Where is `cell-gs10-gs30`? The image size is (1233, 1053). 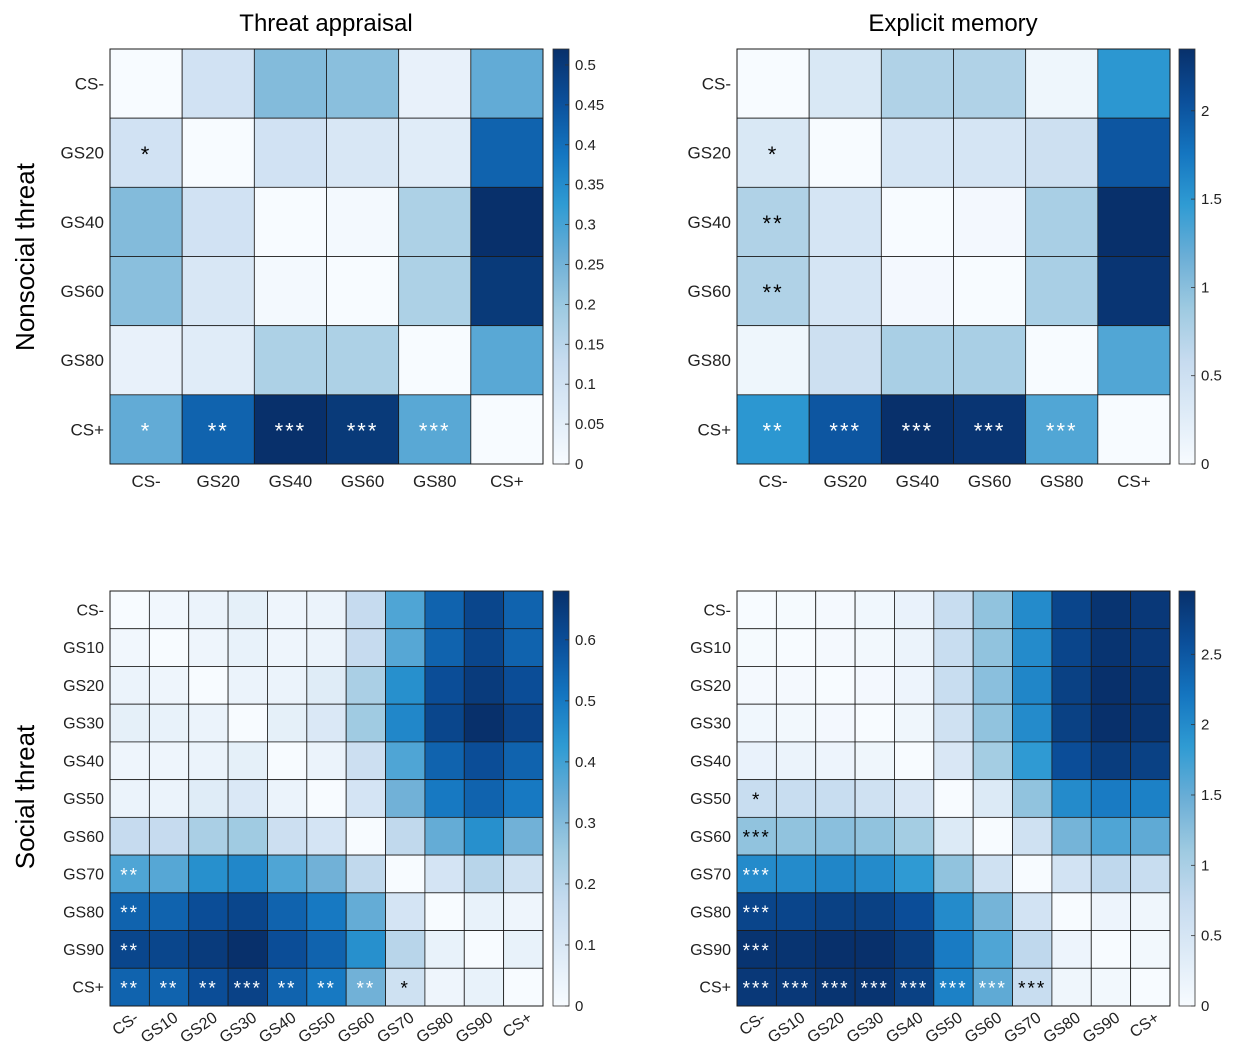
cell-gs10-gs30 is located at coordinates (874, 647).